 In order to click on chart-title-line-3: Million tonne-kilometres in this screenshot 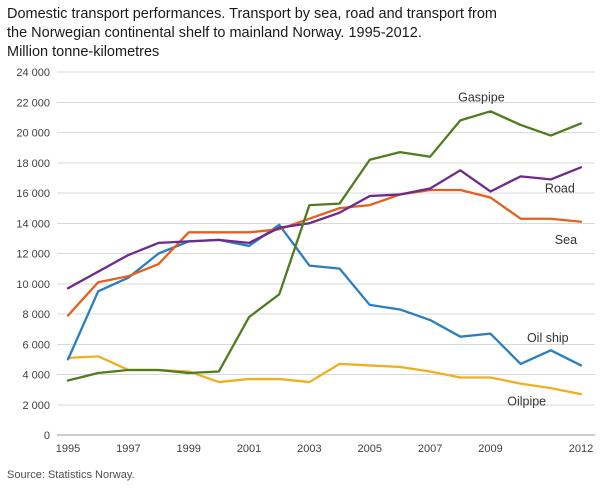, I will do `click(83, 52)`.